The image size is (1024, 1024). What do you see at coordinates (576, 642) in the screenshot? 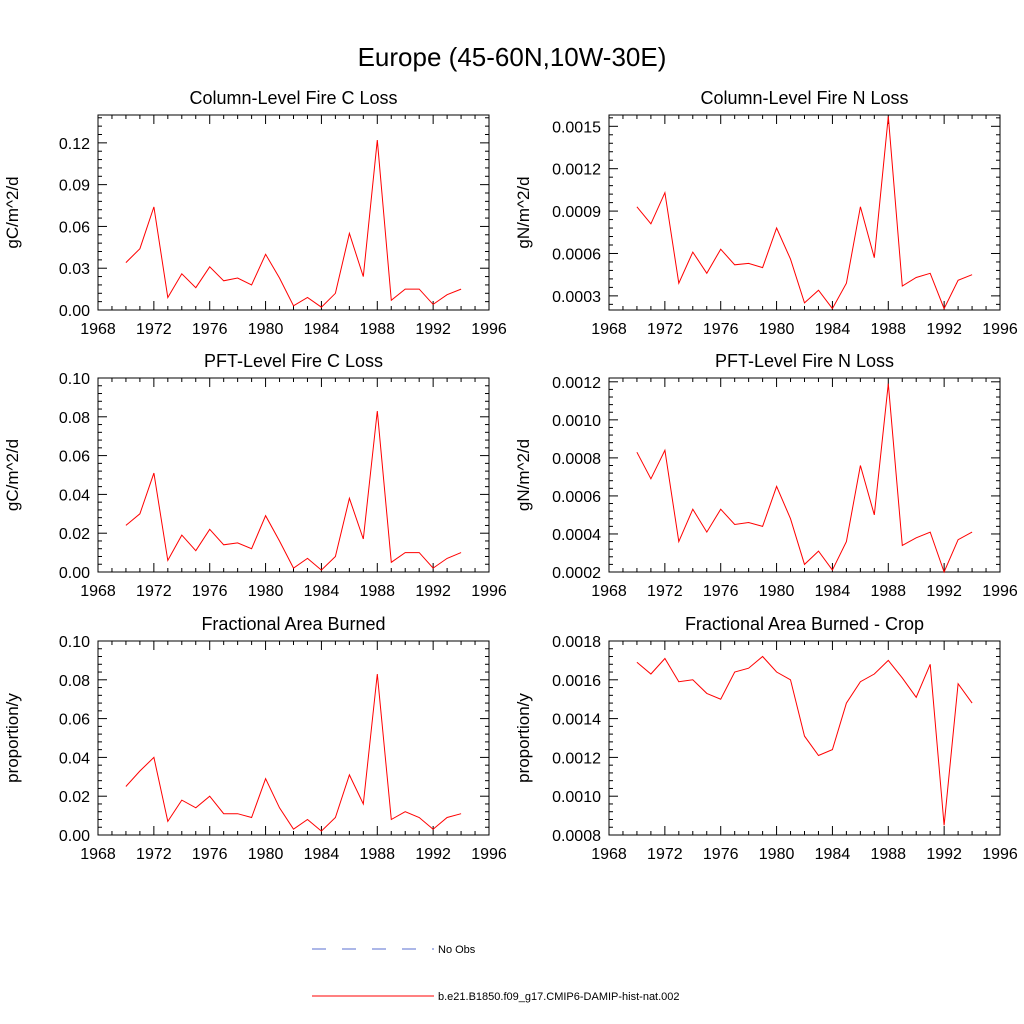
I see `y-tick-label: 0.0018` at bounding box center [576, 642].